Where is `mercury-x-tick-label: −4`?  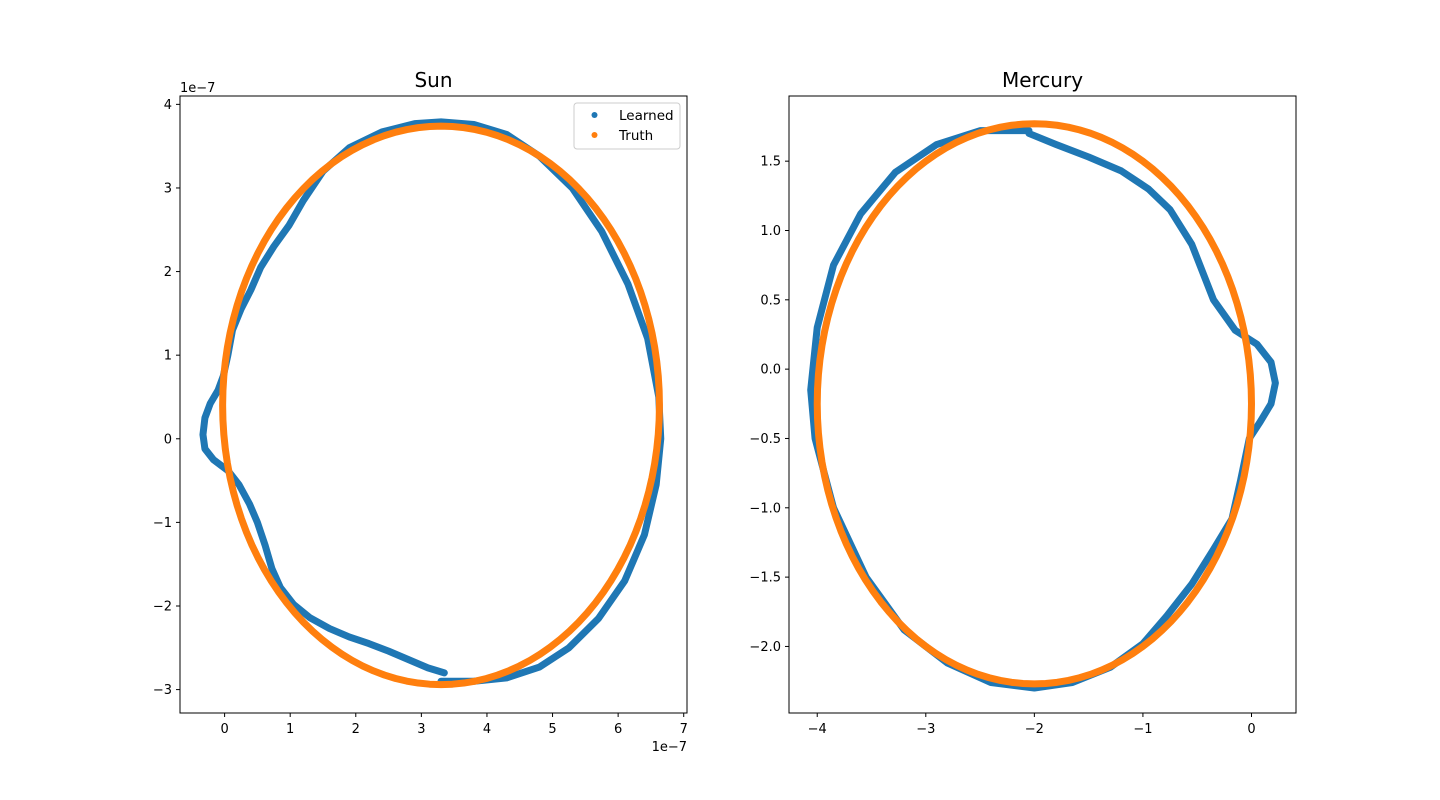 mercury-x-tick-label: −4 is located at coordinates (817, 729).